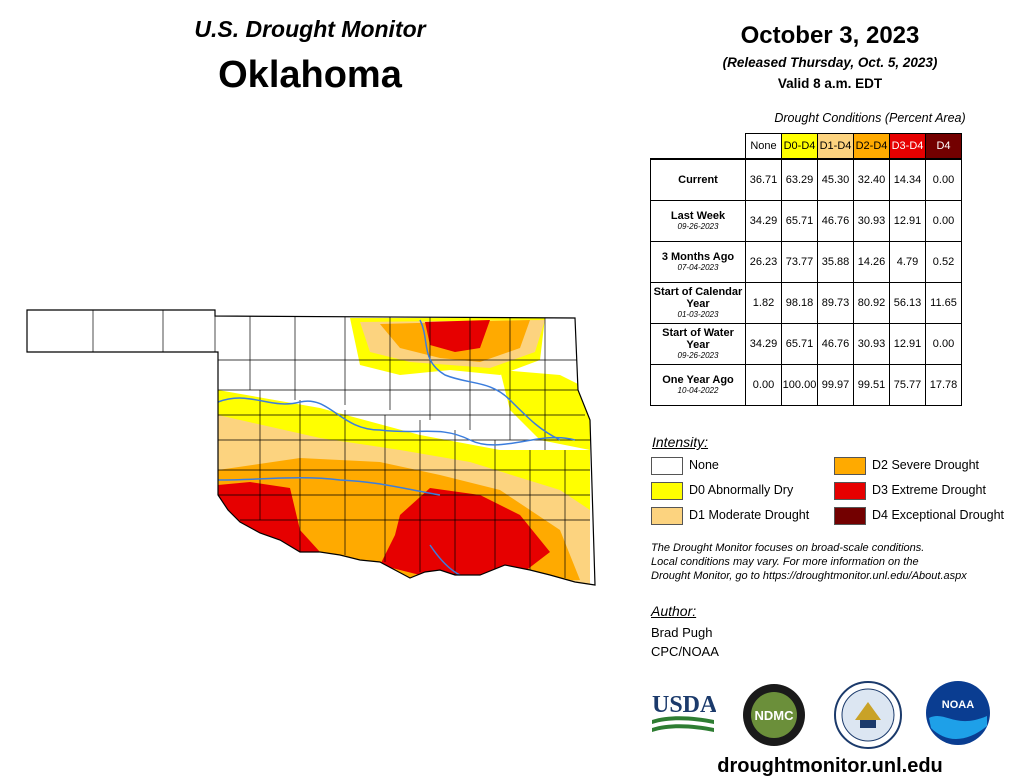  I want to click on river-washita, so click(329, 486).